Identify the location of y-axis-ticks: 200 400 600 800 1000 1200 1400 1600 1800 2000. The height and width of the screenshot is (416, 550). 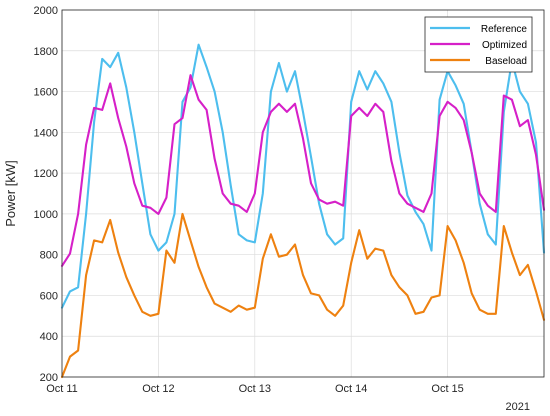
(46, 194).